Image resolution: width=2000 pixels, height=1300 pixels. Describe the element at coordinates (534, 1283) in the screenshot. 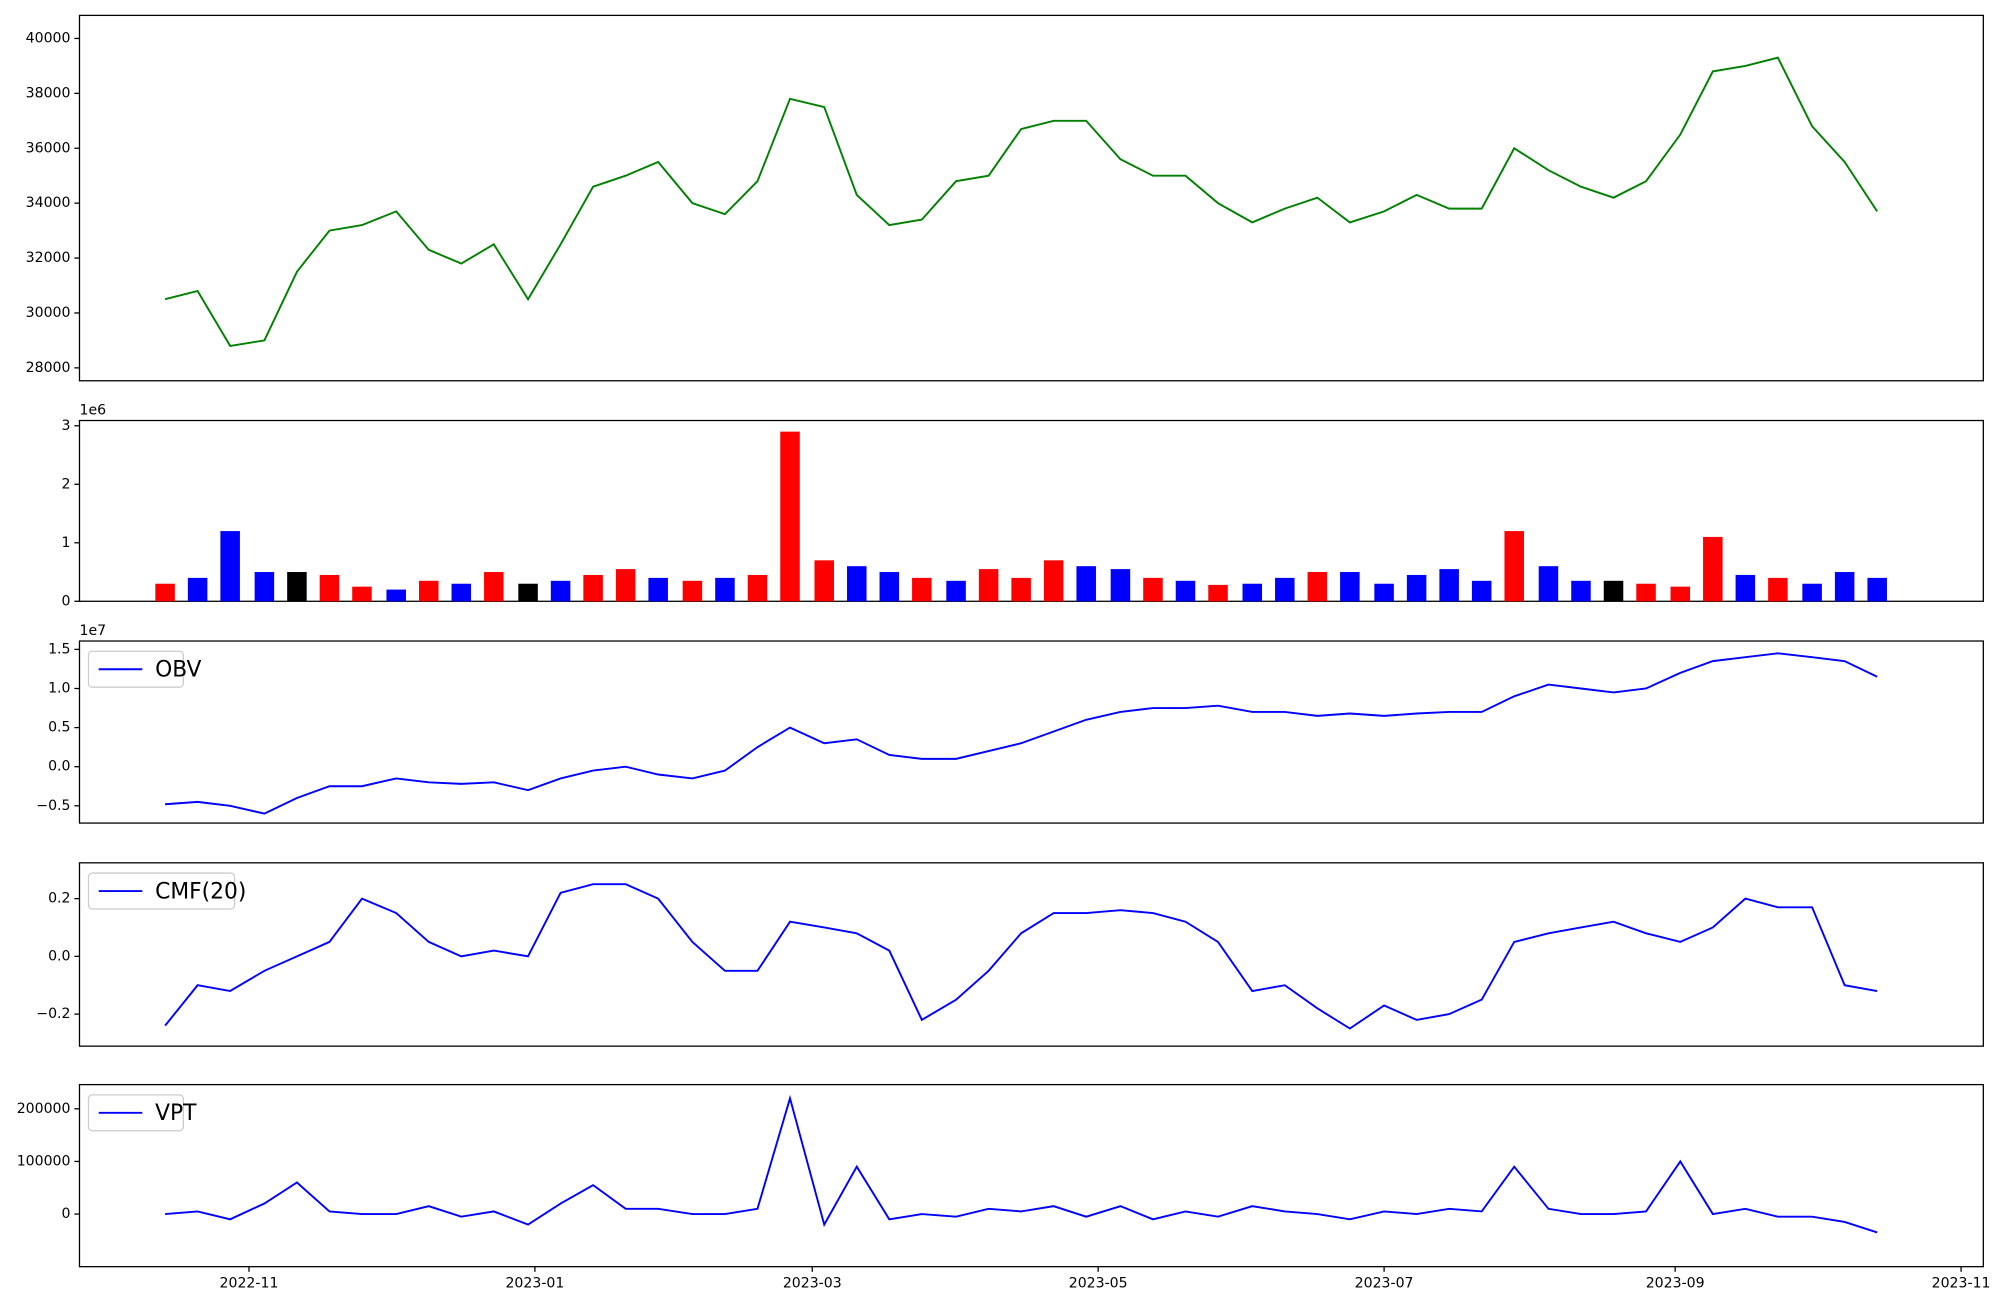

I see `x-tick-label: 2023-01` at that location.